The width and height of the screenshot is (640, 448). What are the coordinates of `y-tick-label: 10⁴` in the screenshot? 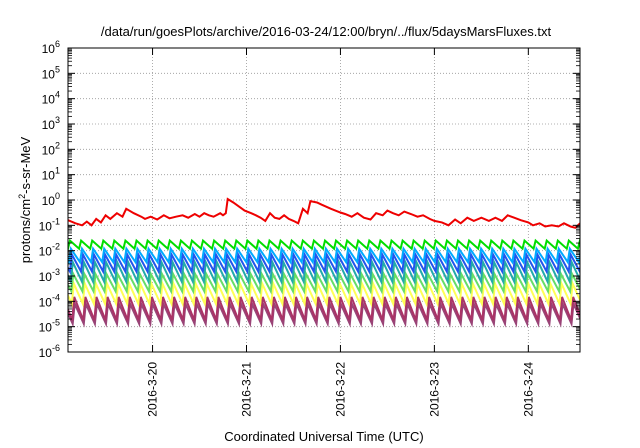 It's located at (51, 98).